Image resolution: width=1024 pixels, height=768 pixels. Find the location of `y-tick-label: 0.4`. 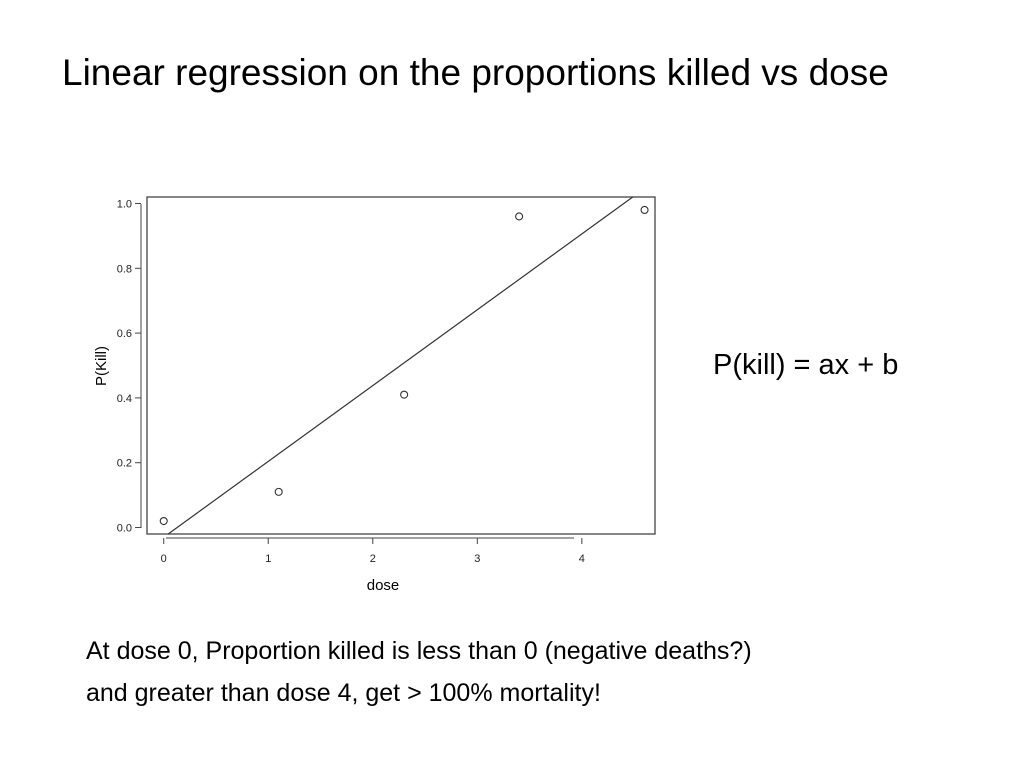

y-tick-label: 0.4 is located at coordinates (124, 399).